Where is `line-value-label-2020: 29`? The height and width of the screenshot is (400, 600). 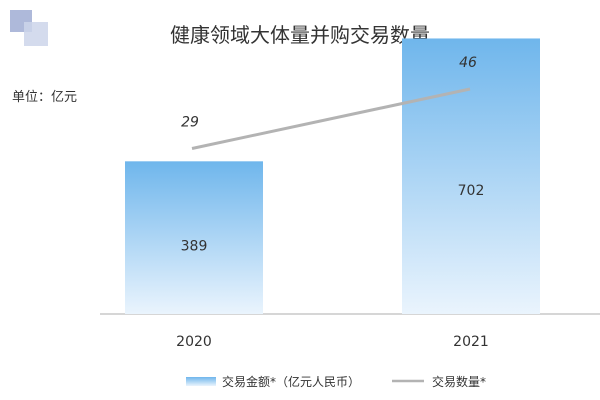
line-value-label-2020: 29 is located at coordinates (190, 123).